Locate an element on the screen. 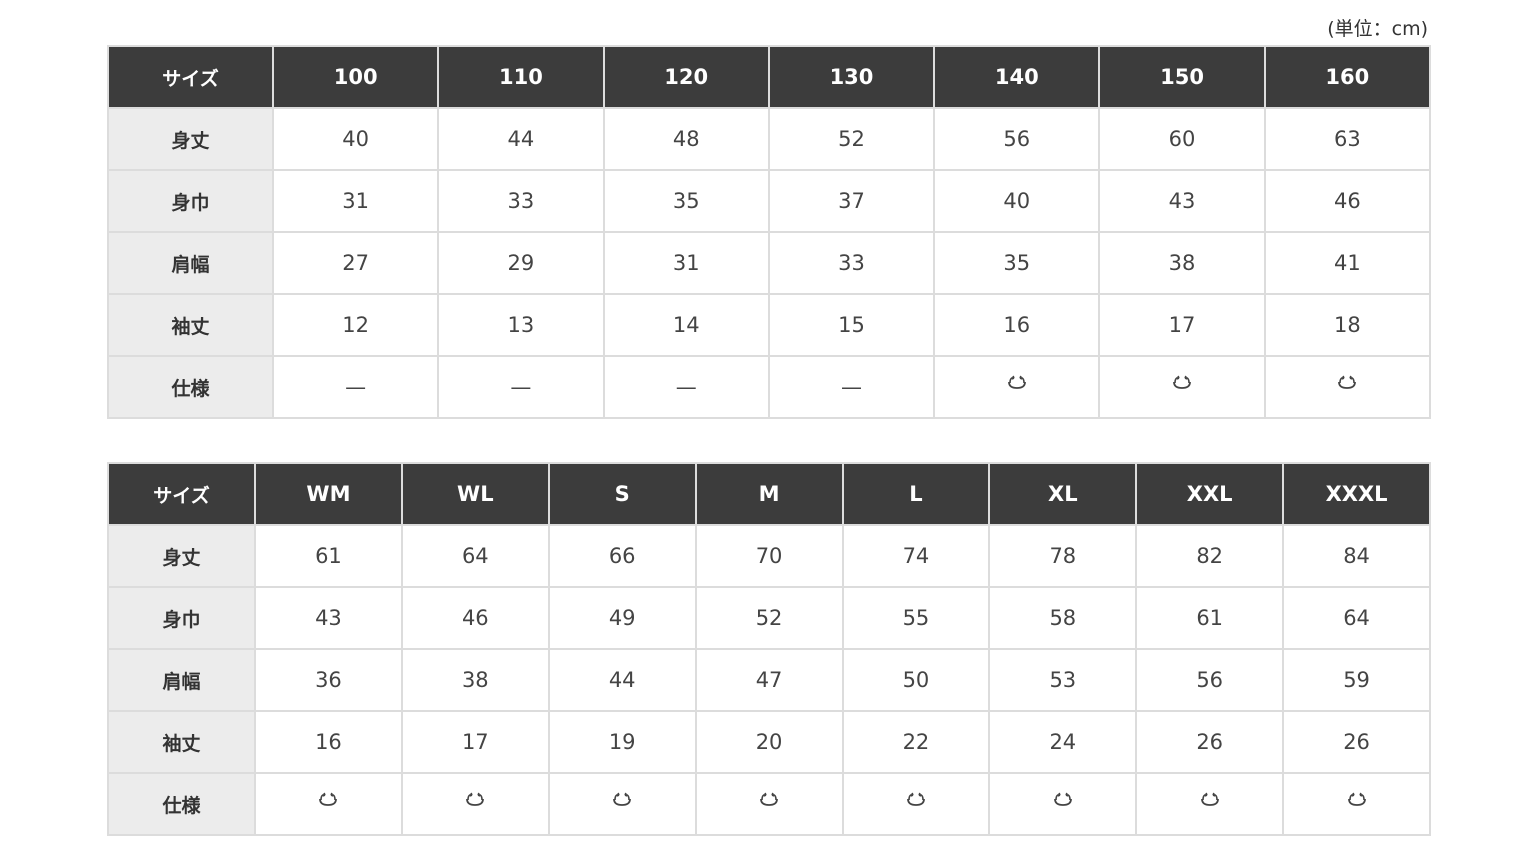 The image size is (1536, 852). size-header: 110 is located at coordinates (521, 77).